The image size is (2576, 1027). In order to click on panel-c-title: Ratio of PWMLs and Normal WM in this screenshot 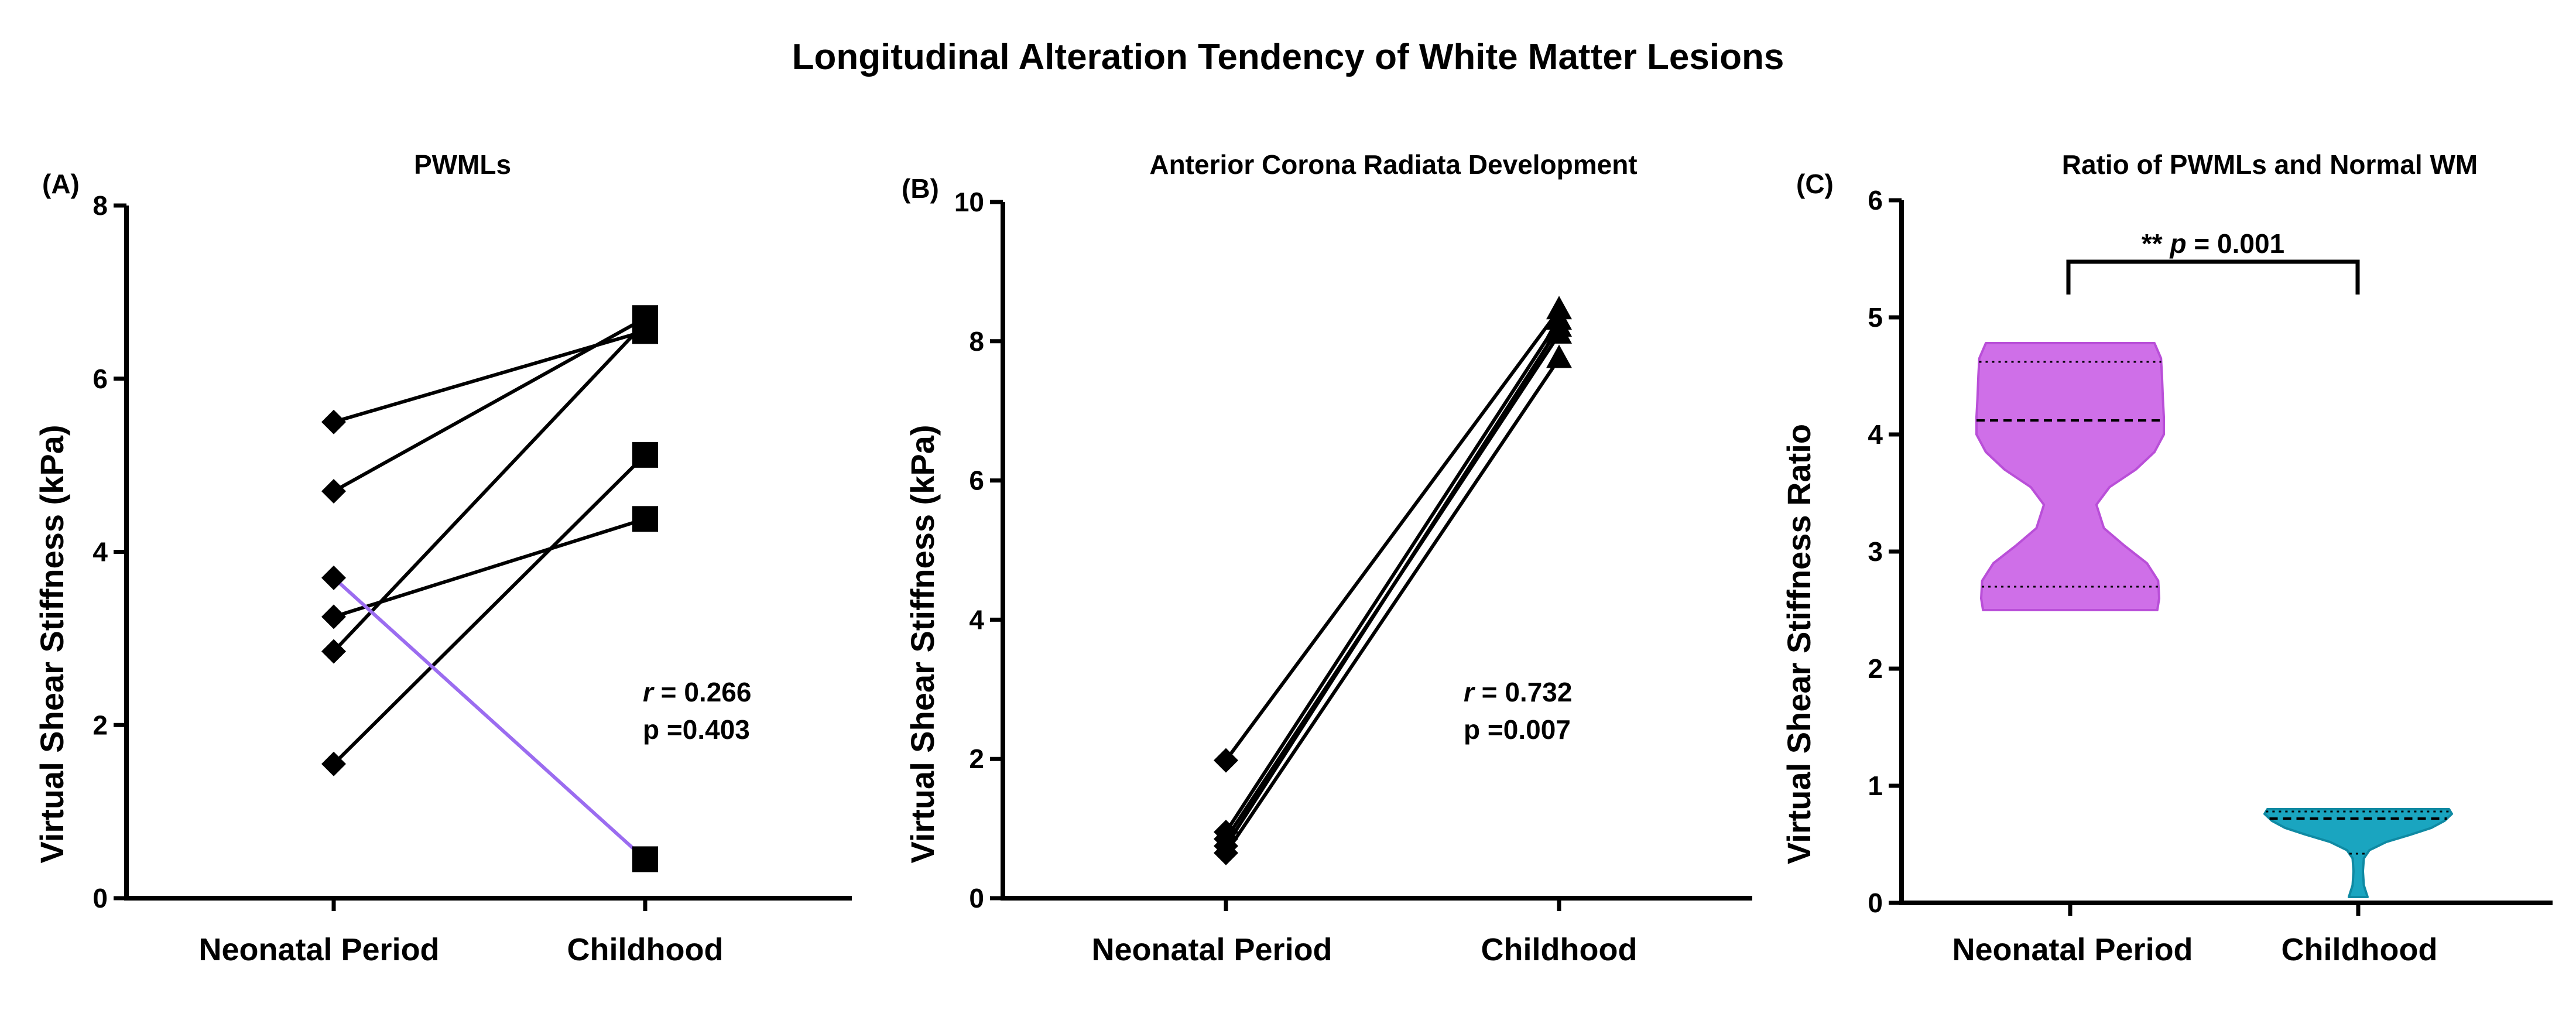, I will do `click(2270, 164)`.